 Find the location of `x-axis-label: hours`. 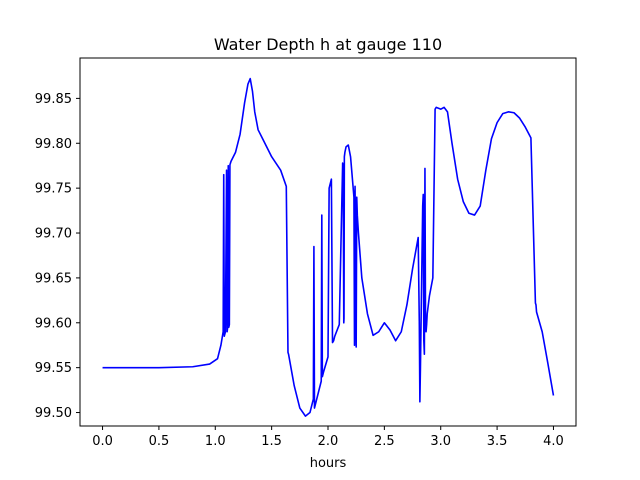

x-axis-label: hours is located at coordinates (328, 463).